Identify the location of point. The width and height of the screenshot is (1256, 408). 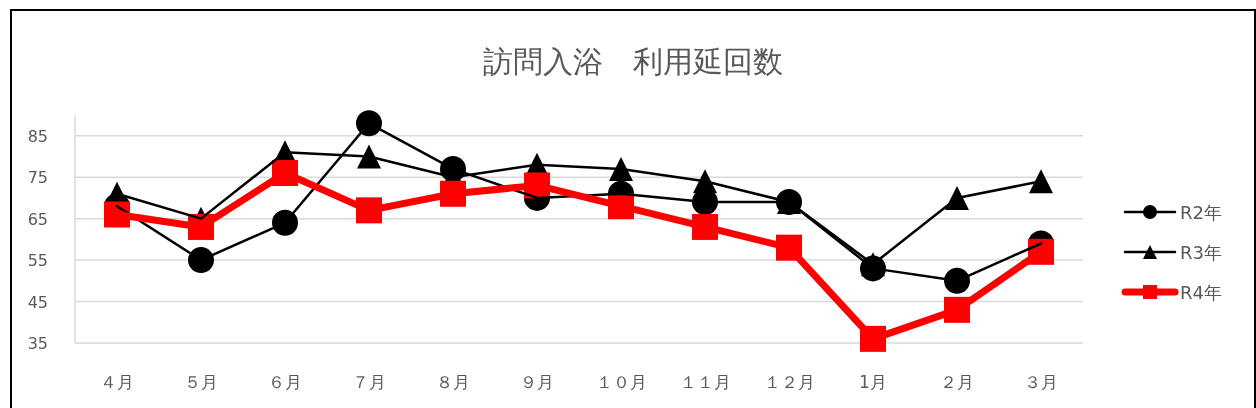
(1041, 181).